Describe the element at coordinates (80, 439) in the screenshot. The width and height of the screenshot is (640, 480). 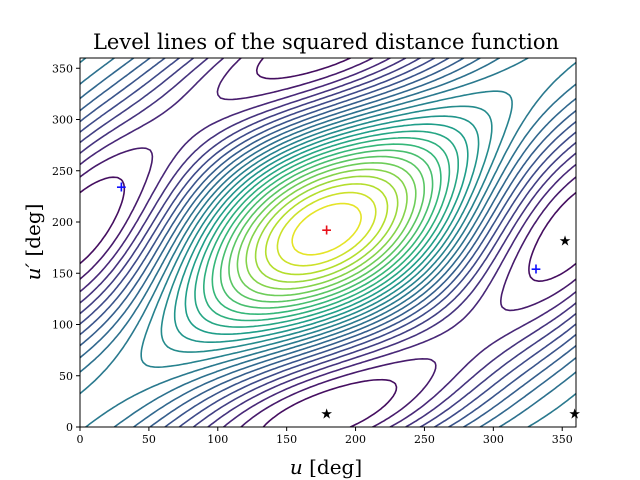
I see `x-tick-label: 0` at that location.